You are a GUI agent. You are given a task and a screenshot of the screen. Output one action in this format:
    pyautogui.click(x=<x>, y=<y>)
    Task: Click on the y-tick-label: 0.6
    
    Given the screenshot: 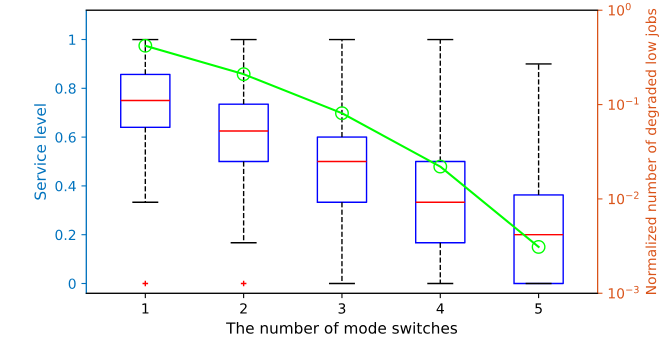 What is the action you would take?
    pyautogui.click(x=65, y=137)
    